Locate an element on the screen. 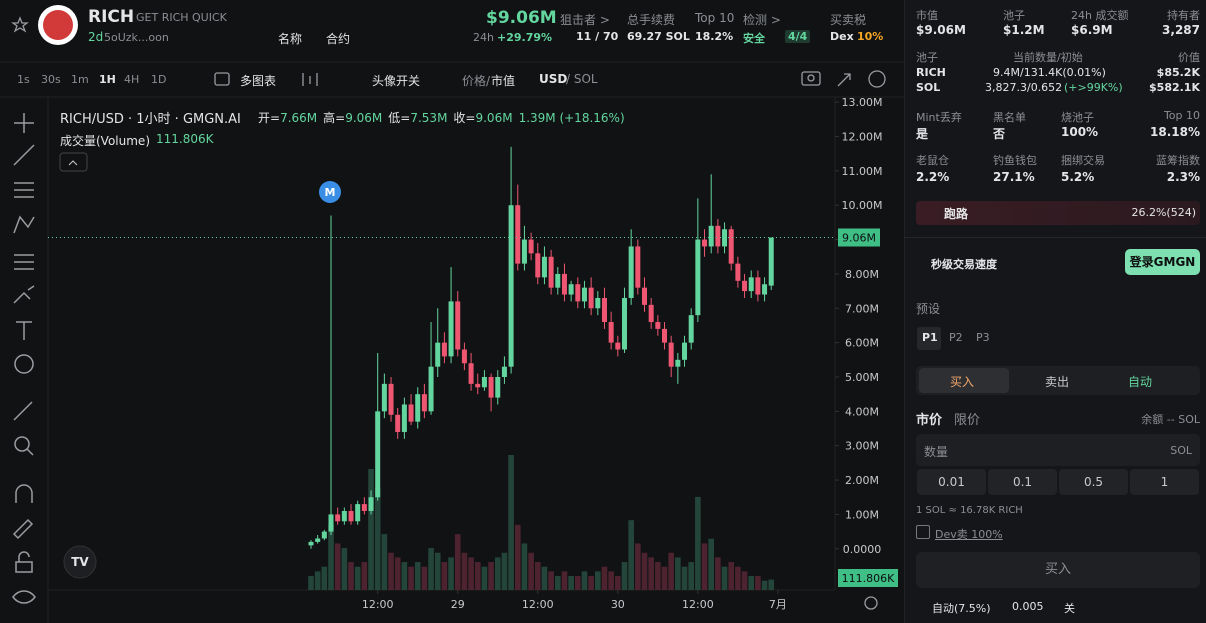  stat-label: 持有者 is located at coordinates (1183, 15).